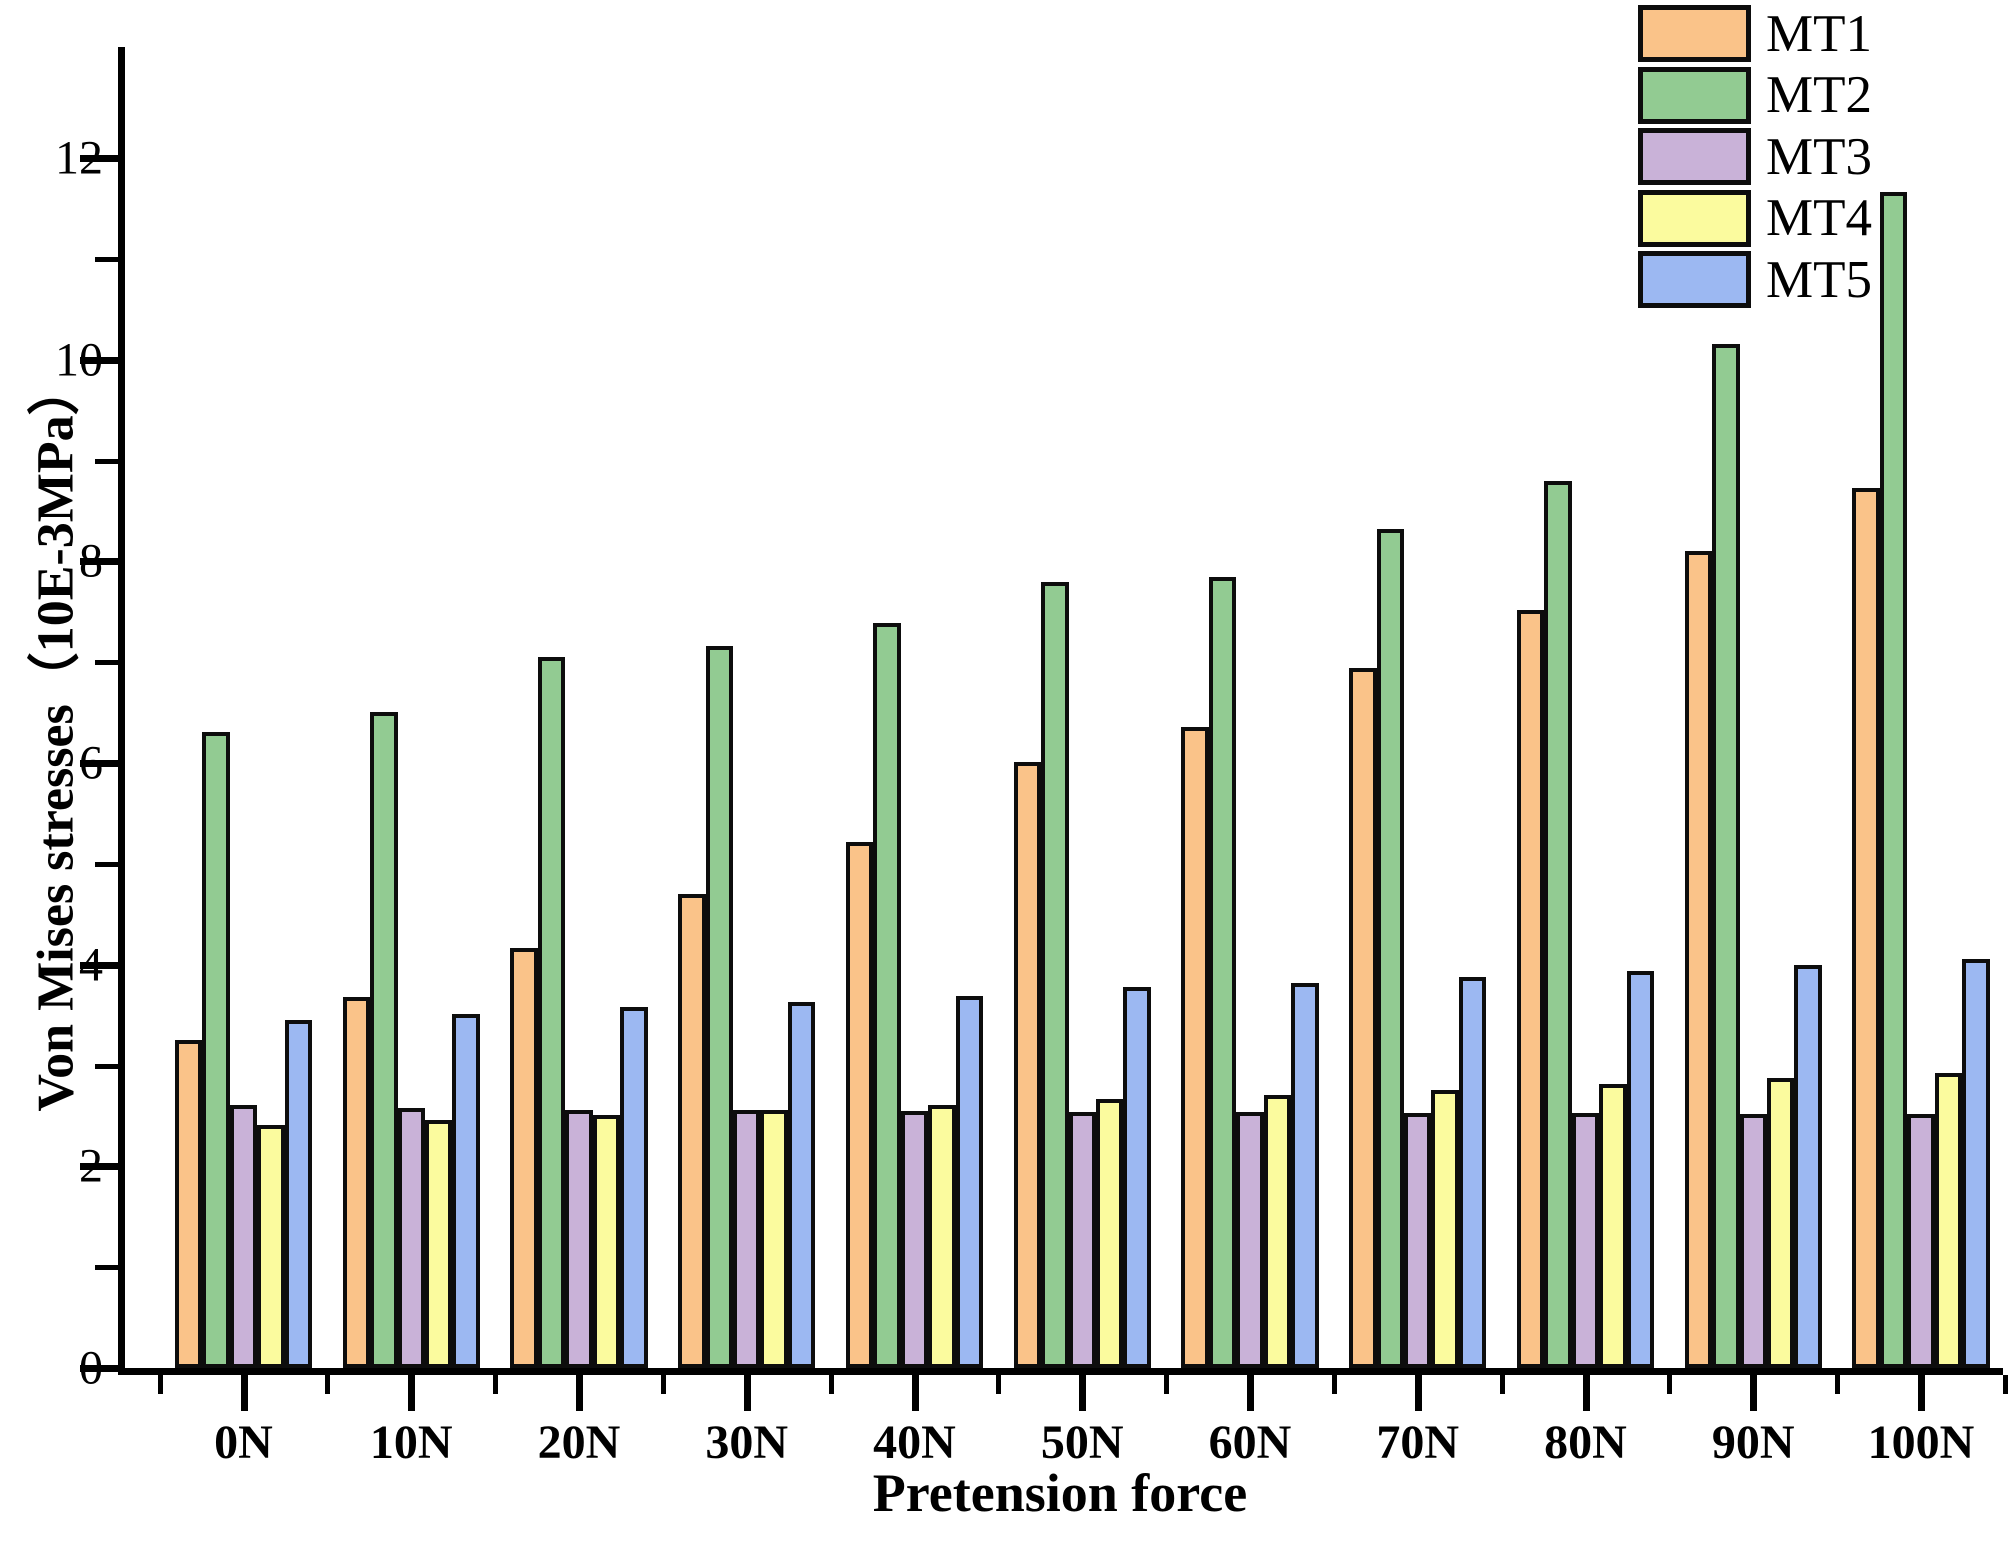  What do you see at coordinates (1819, 156) in the screenshot?
I see `legend-label-mt3: MT3` at bounding box center [1819, 156].